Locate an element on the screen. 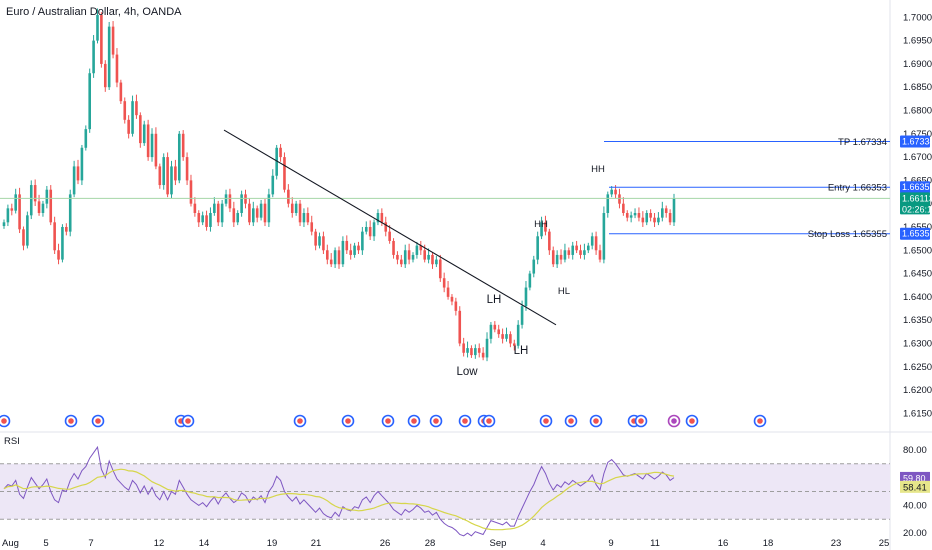  time-tick-label: 12 is located at coordinates (159, 543).